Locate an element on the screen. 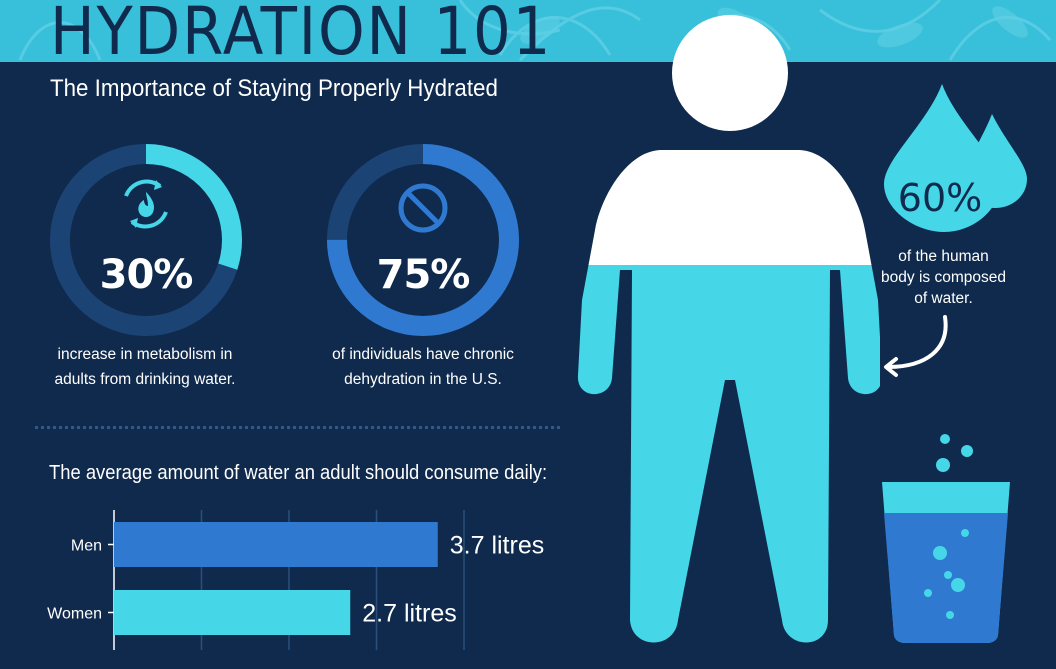  chart-value-label: 3.7 litres is located at coordinates (497, 546).